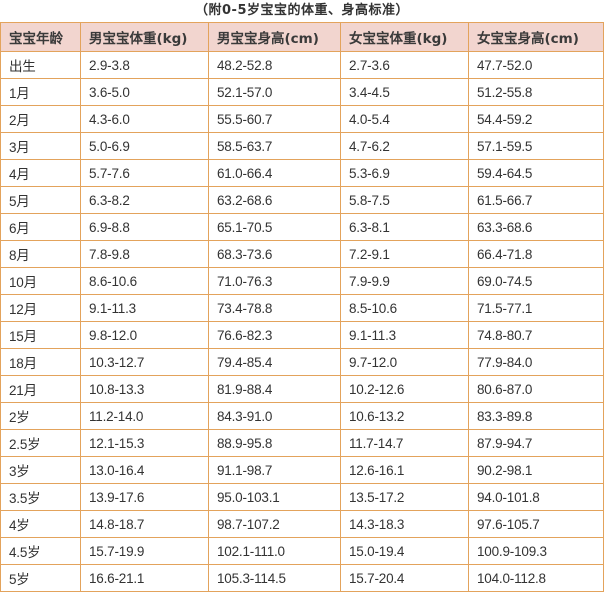  What do you see at coordinates (144, 389) in the screenshot?
I see `cell-boy-weight: 10.8-13.3` at bounding box center [144, 389].